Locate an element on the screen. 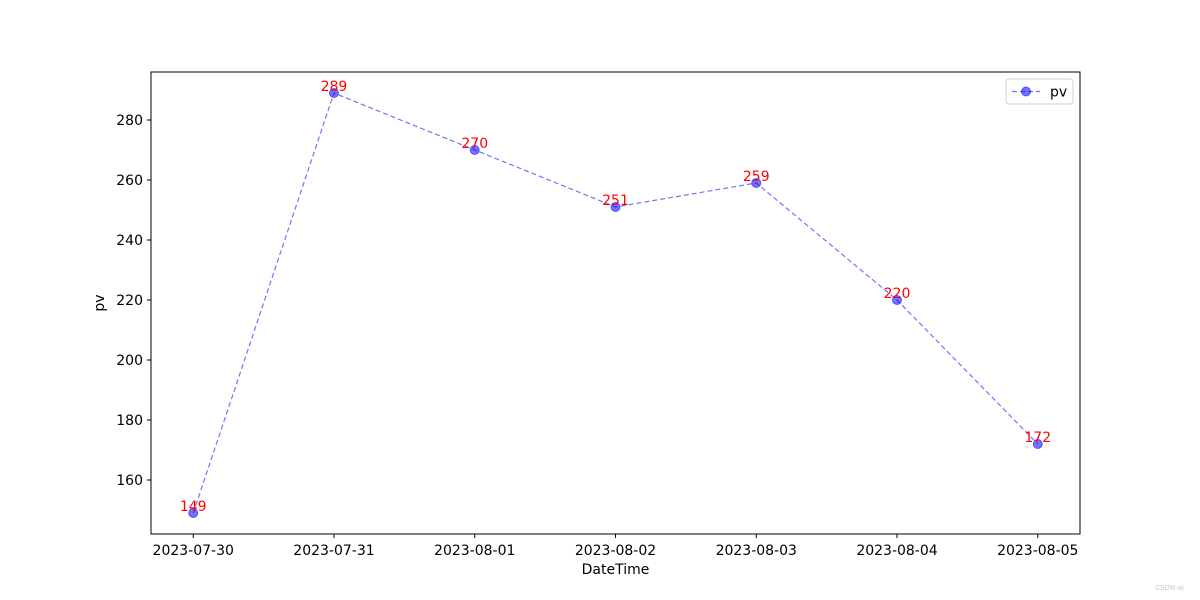  y-axis-label: pv is located at coordinates (100, 302).